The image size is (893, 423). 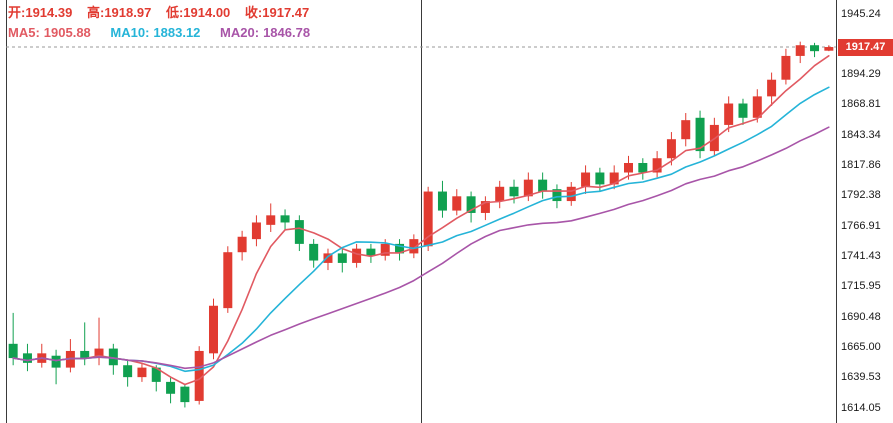 I want to click on ohlc-row: 开:1914.39 高:1918.97 低:1914.00 收:1917.47, so click(x=167, y=13).